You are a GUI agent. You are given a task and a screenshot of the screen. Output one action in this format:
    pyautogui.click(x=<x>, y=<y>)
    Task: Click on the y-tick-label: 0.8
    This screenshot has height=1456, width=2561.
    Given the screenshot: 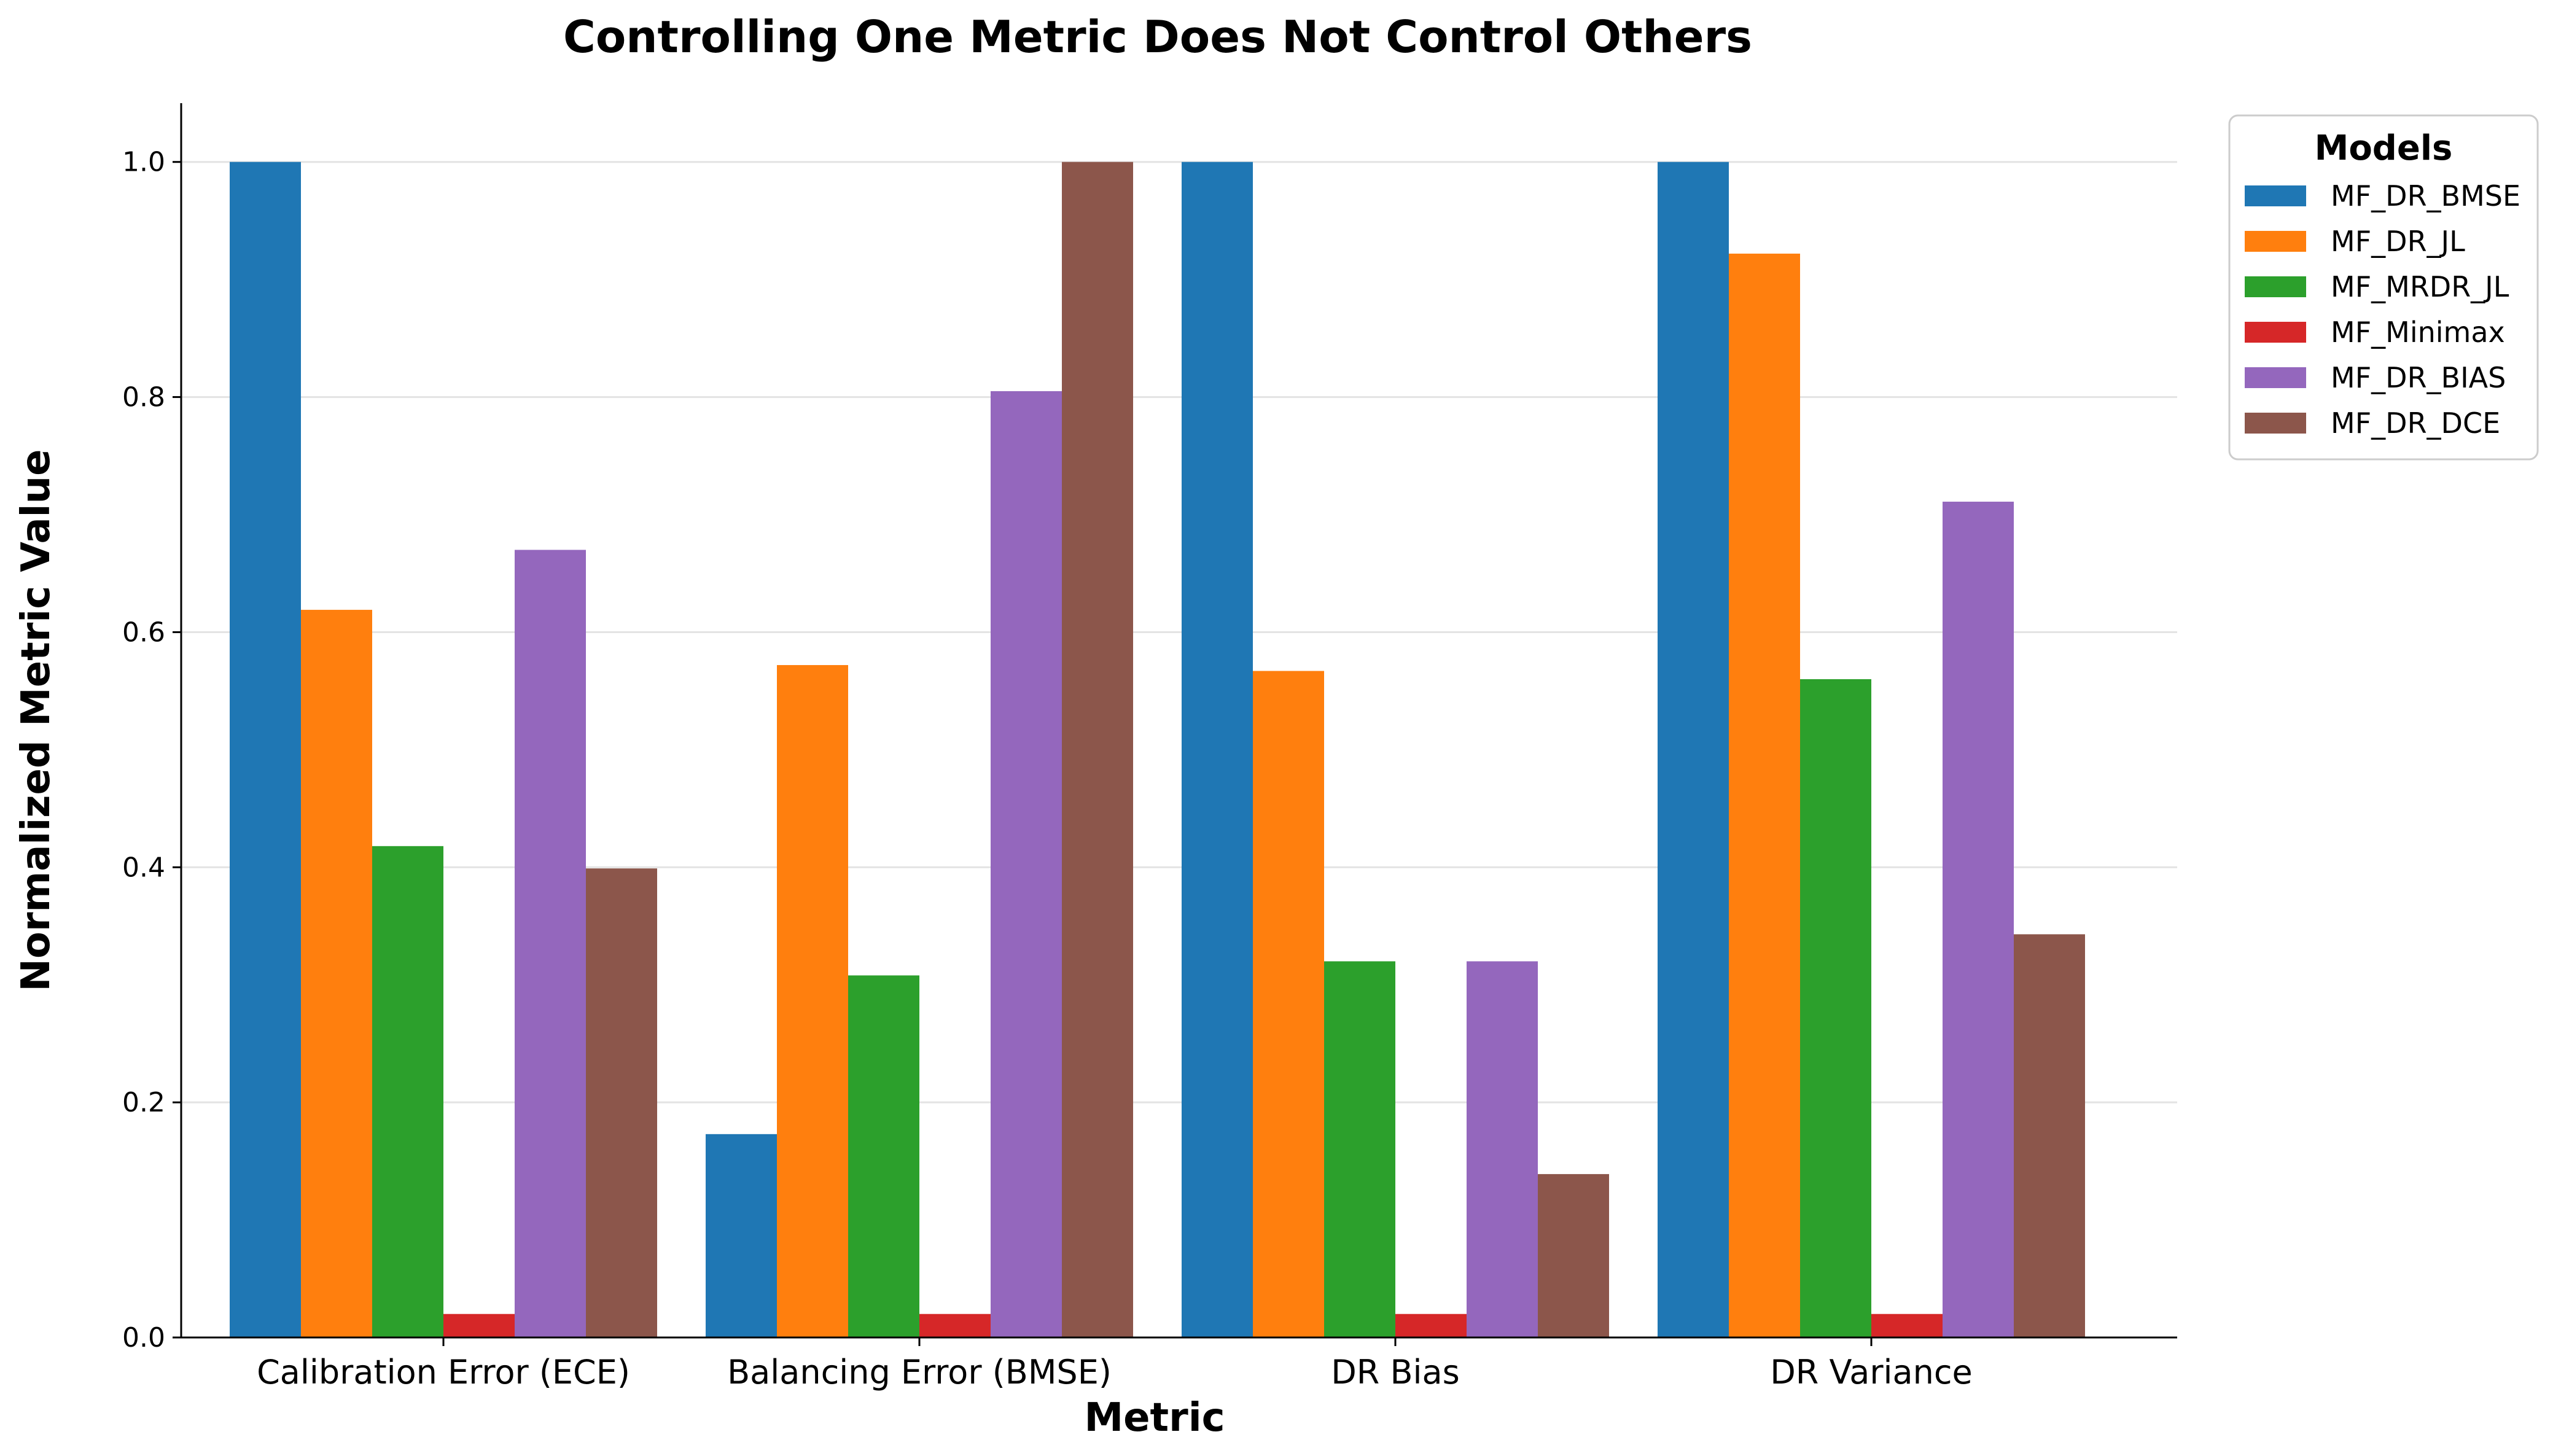 What is the action you would take?
    pyautogui.click(x=143, y=397)
    